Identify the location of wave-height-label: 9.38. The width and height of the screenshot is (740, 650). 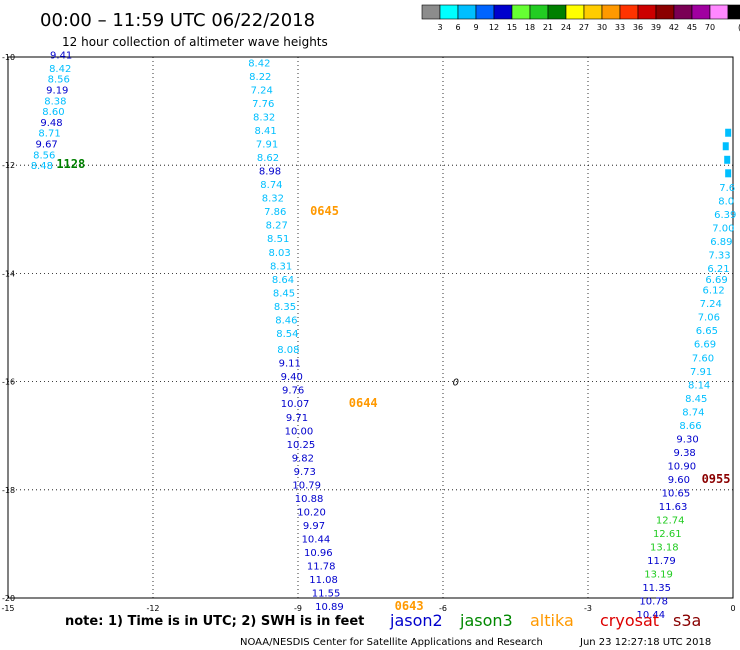
(685, 453).